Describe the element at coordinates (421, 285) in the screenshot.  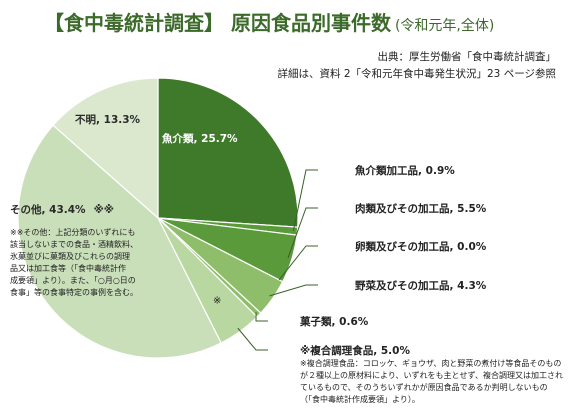
I see `slice-data-label: 野菜及びその加工品, 4.3%` at that location.